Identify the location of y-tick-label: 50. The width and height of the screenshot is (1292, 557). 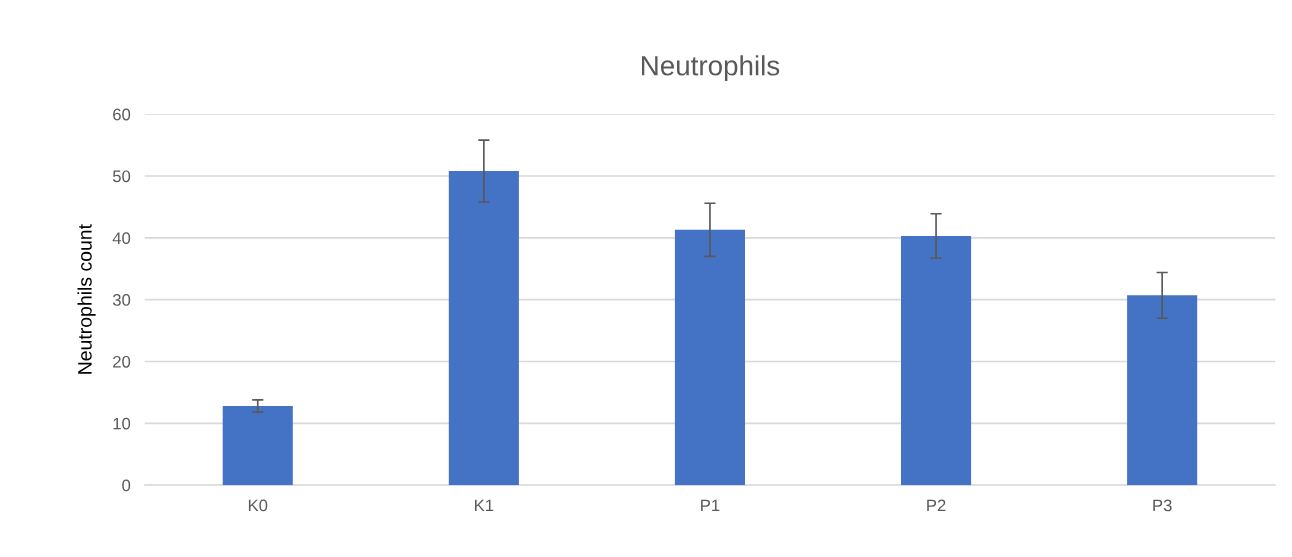
(121, 176).